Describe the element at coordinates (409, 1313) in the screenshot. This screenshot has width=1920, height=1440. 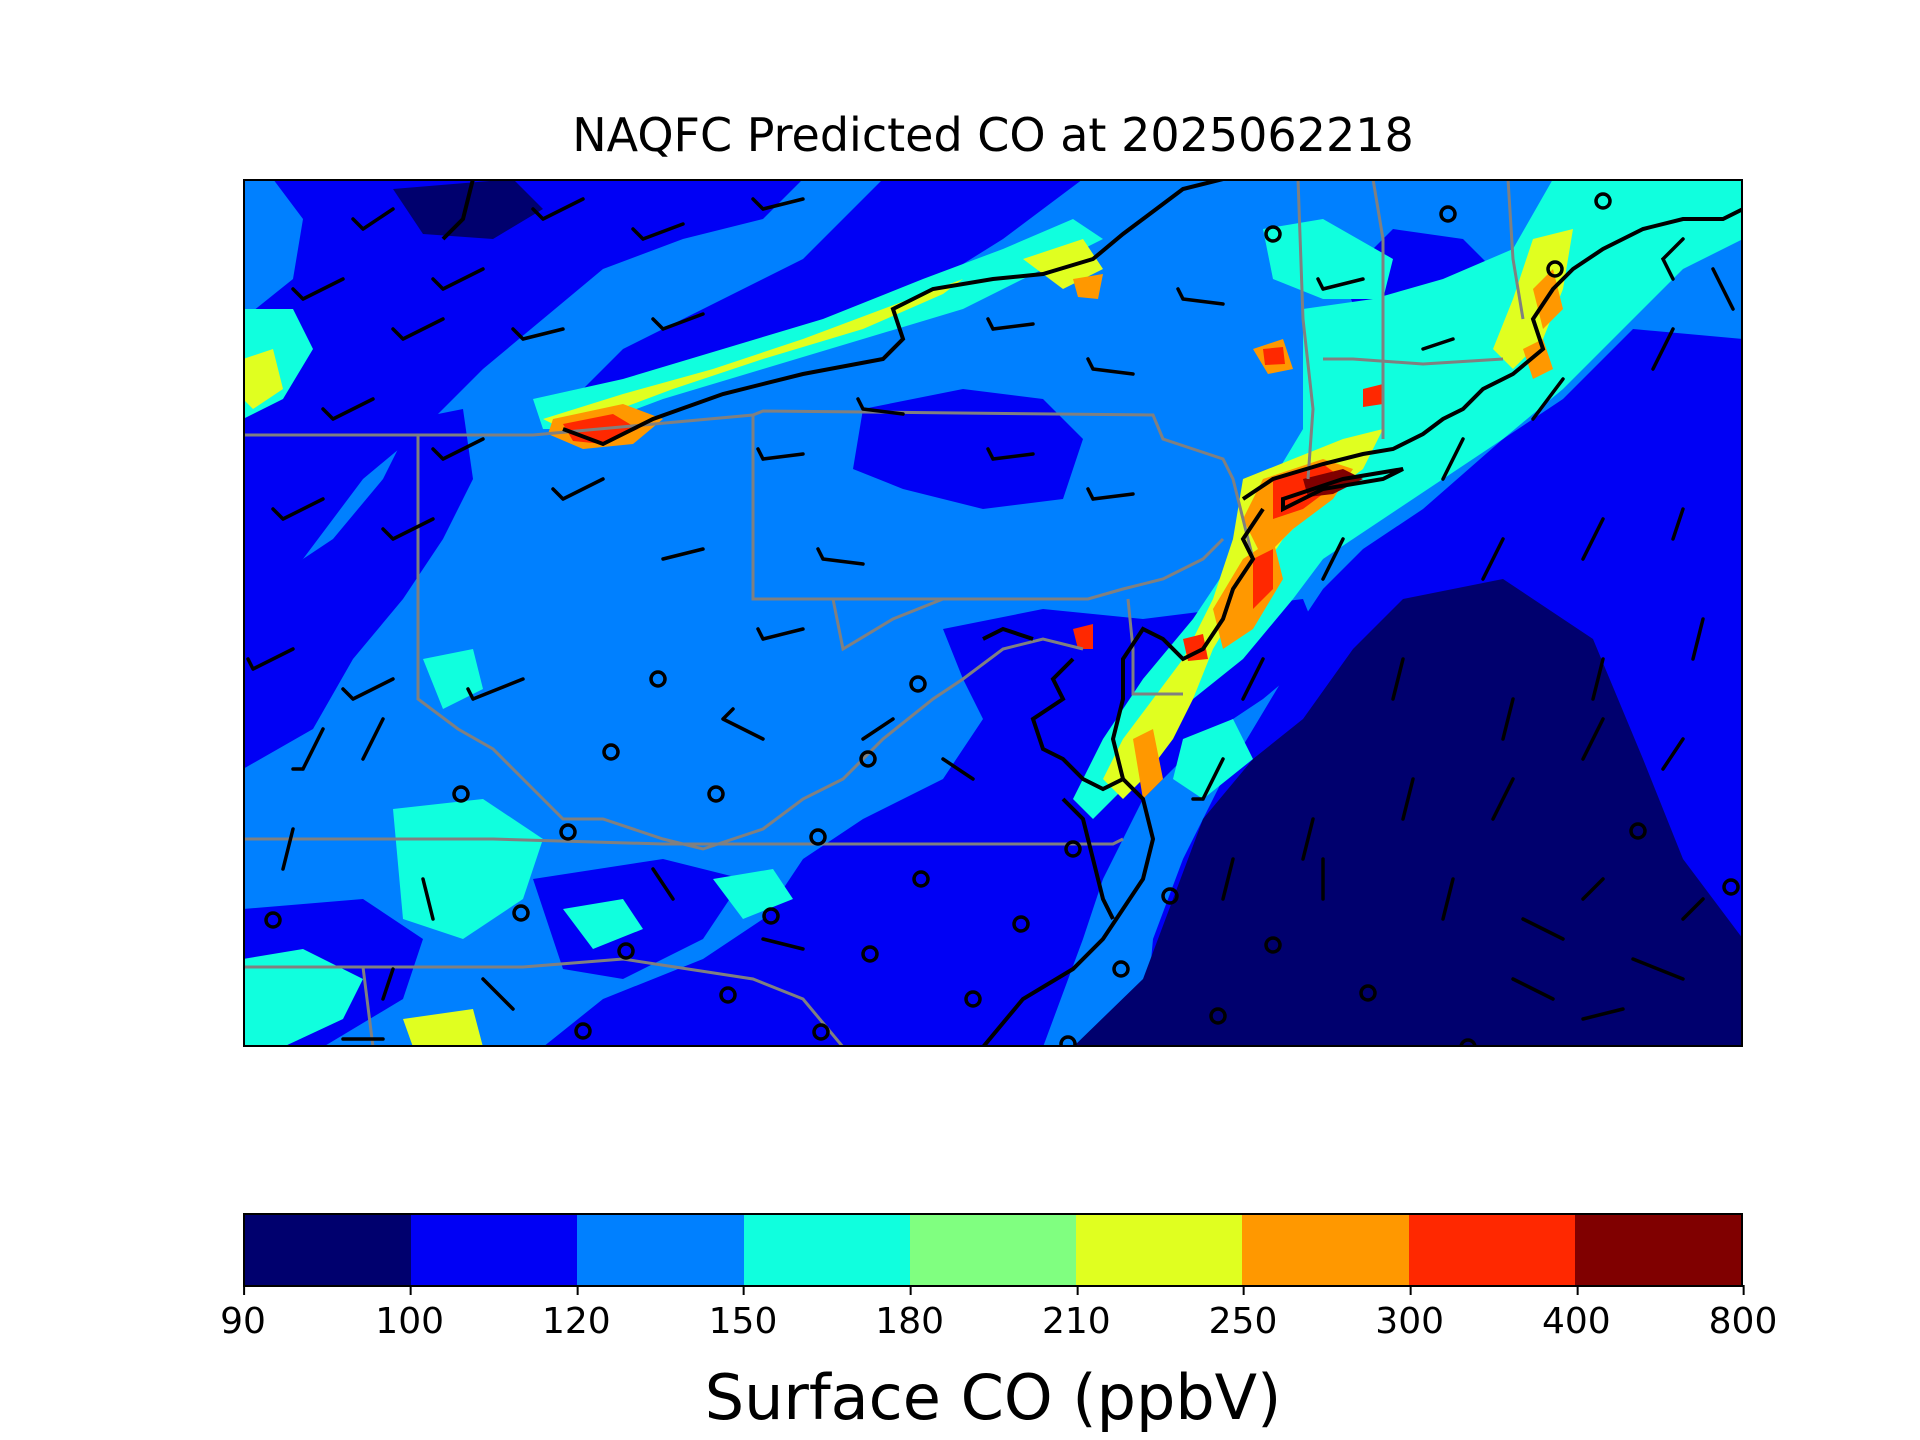
I see `colorbar-tick-label: 100` at that location.